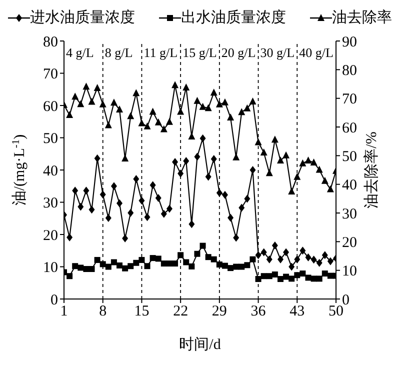  I want to click on annotation: 11 g/L, so click(161, 52).